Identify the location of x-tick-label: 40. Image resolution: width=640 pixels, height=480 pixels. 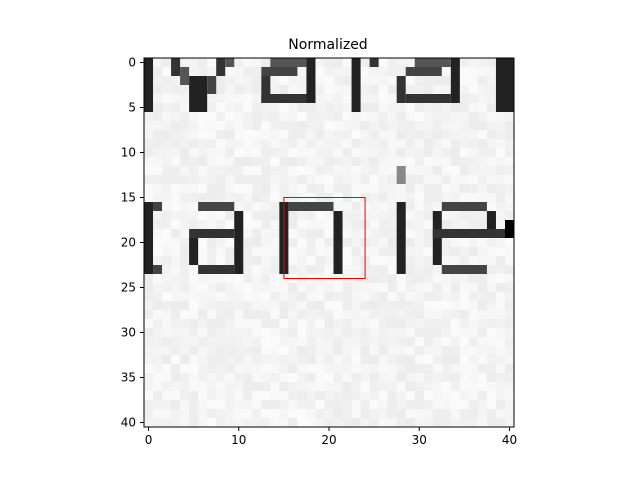
(509, 440).